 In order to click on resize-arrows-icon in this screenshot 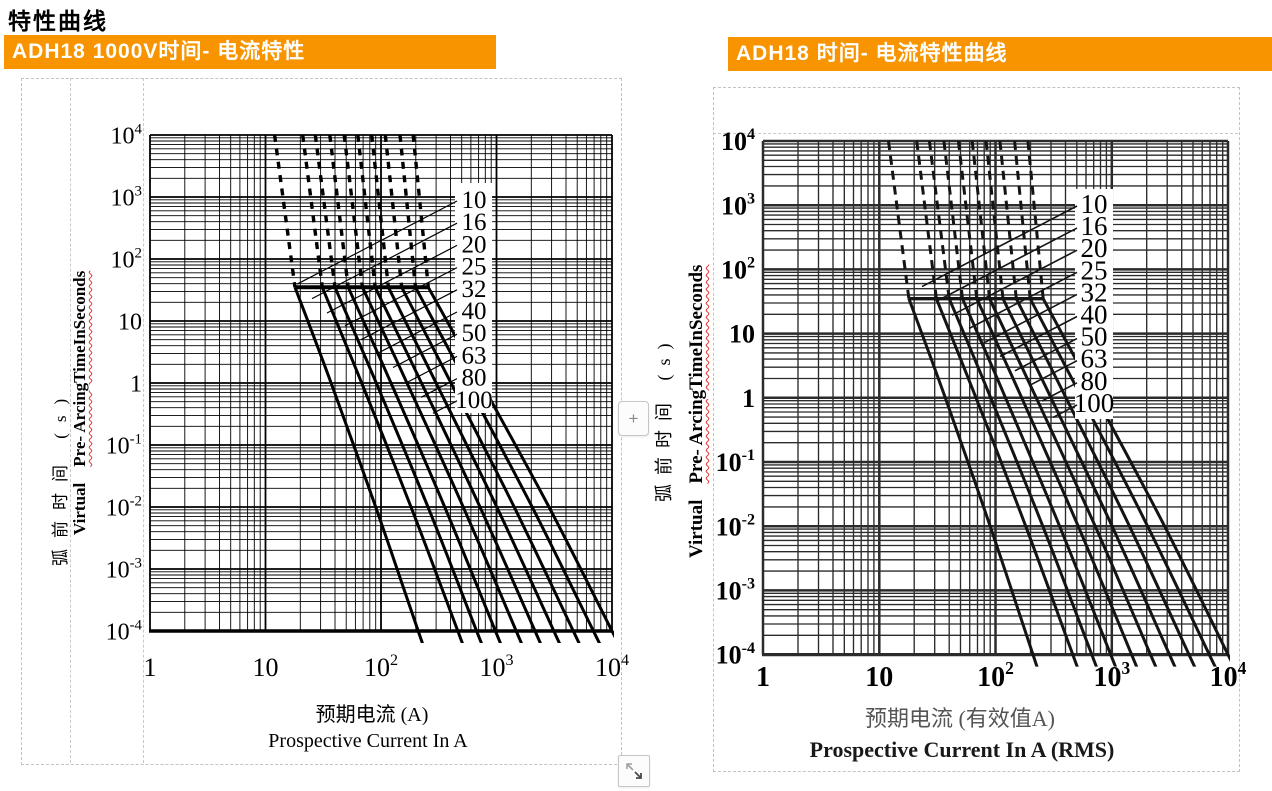, I will do `click(634, 771)`.